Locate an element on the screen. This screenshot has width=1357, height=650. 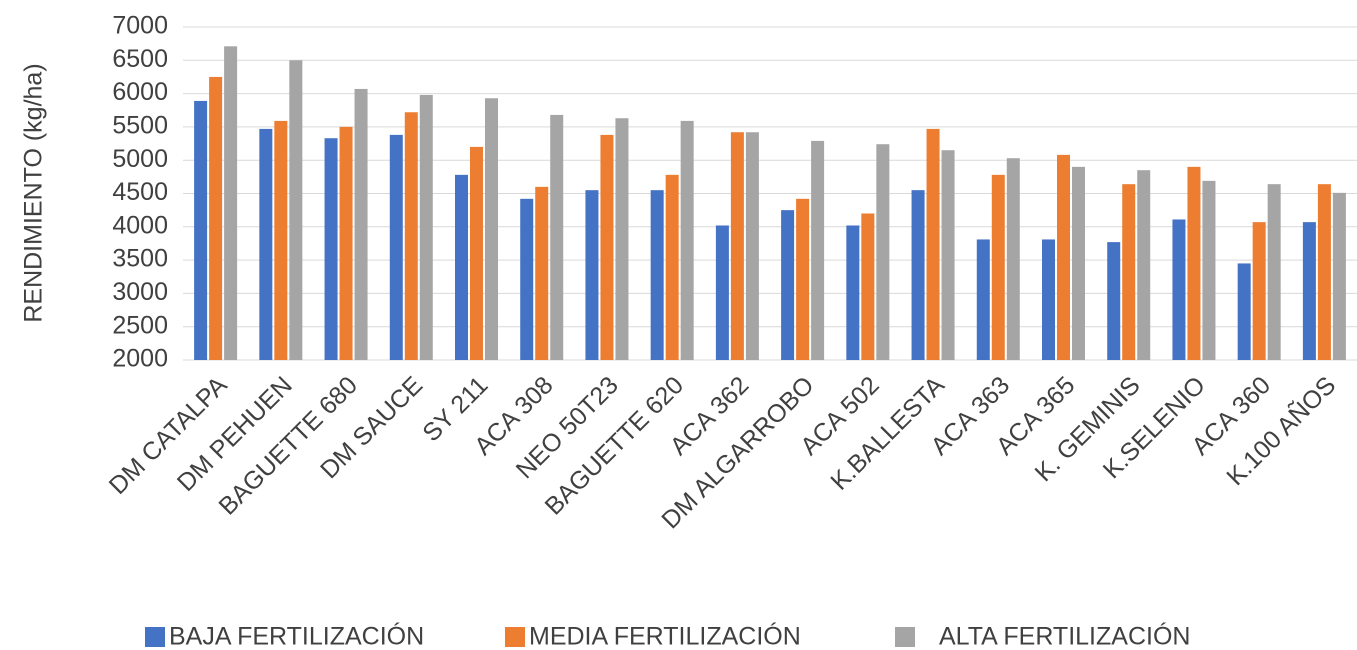
y-tick-label: 4000 is located at coordinates (140, 225).